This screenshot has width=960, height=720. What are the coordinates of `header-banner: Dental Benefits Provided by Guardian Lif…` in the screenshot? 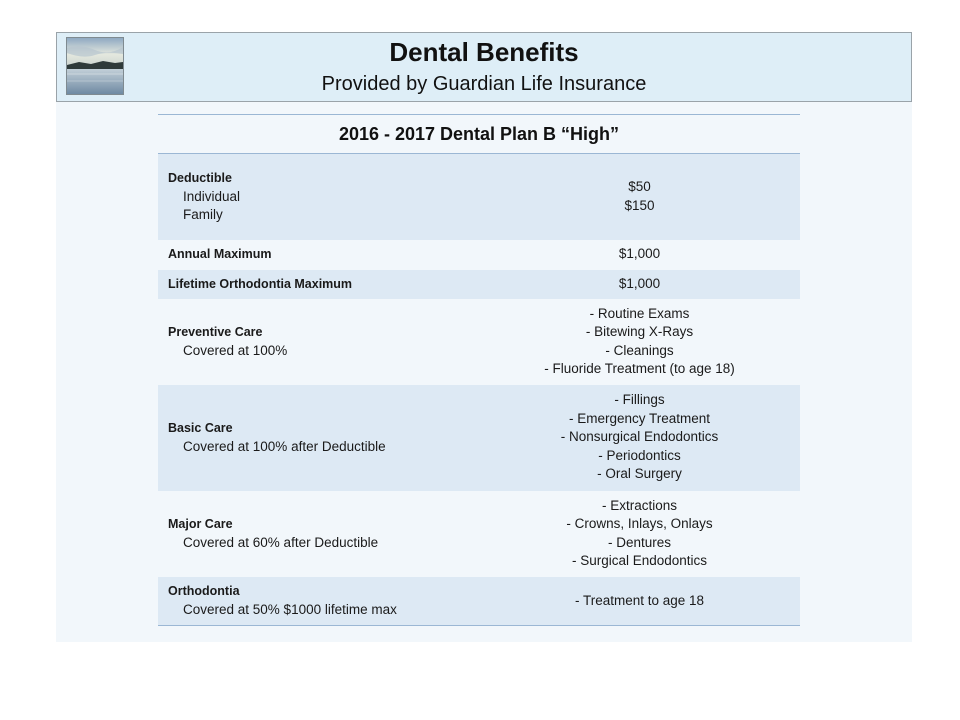 It's located at (484, 67).